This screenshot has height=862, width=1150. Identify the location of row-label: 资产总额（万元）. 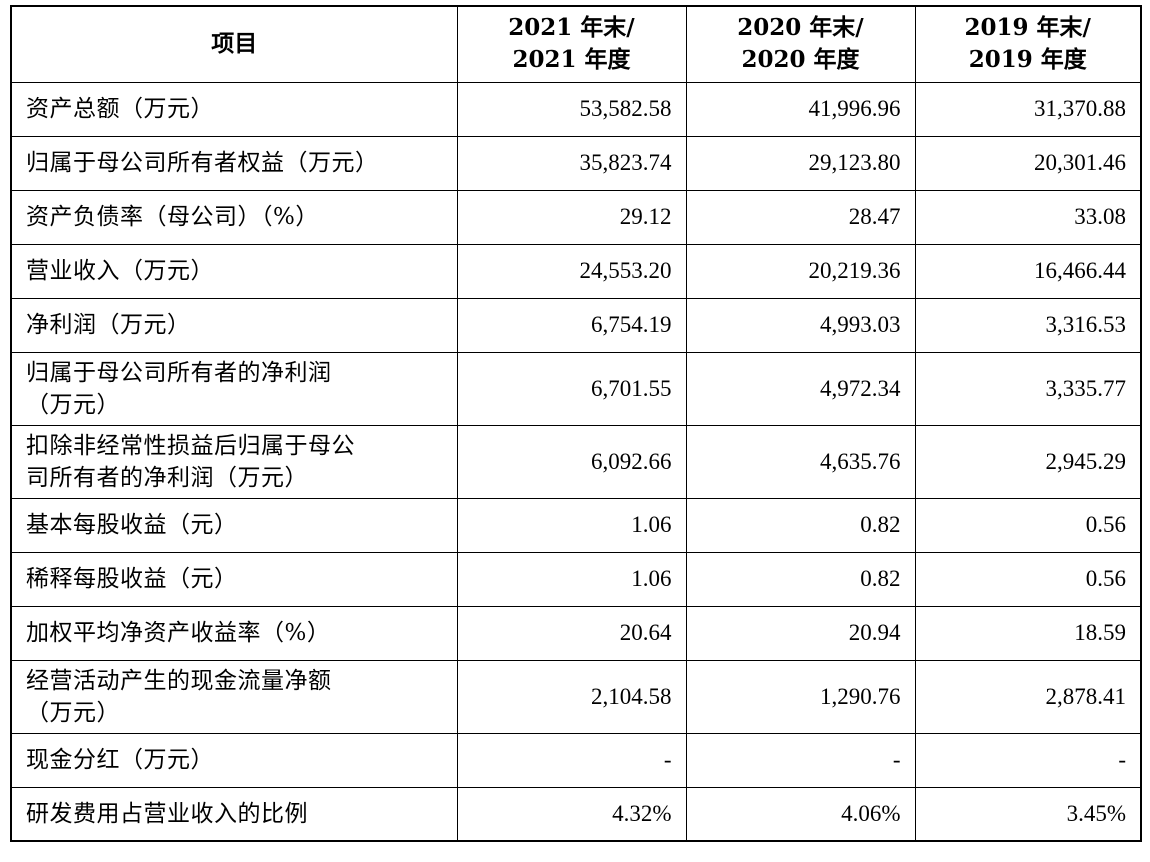
(234, 109).